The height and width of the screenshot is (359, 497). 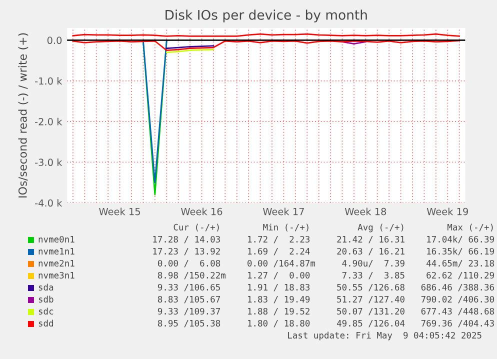 What do you see at coordinates (326, 312) in the screenshot?
I see `text: 9.33 /109.37 1.88 / 19.52 50.07 /131.20 677.43 /448.68` at bounding box center [326, 312].